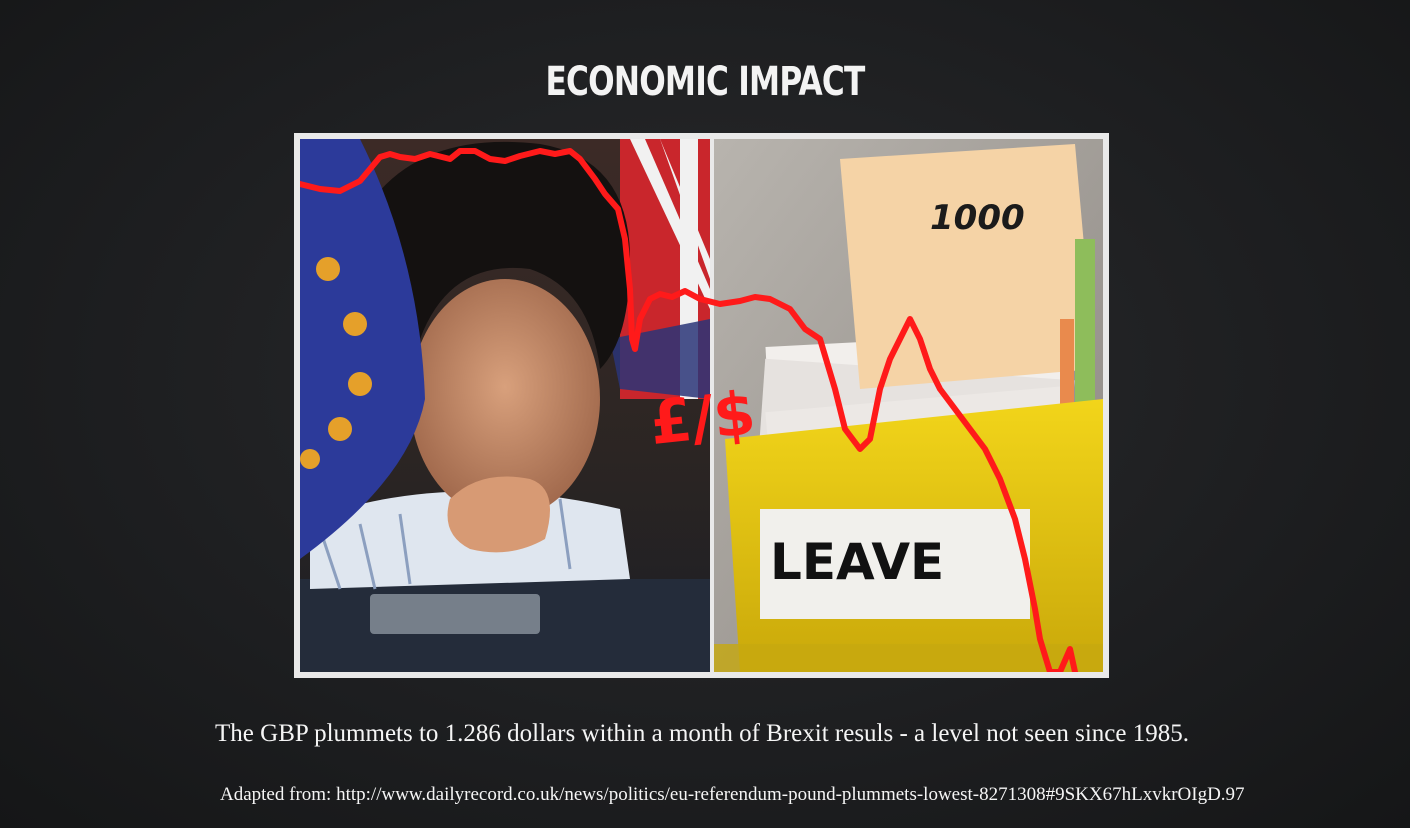  I want to click on box-label: LEAVE, so click(857, 562).